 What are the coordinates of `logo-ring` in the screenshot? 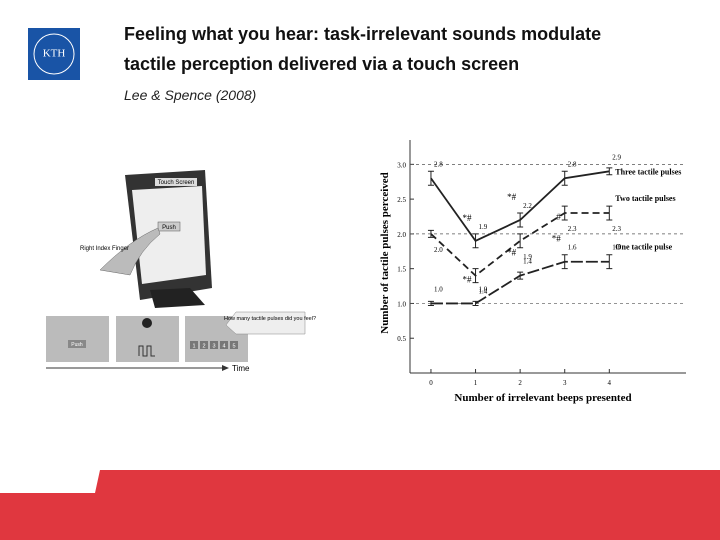 It's located at (54, 54).